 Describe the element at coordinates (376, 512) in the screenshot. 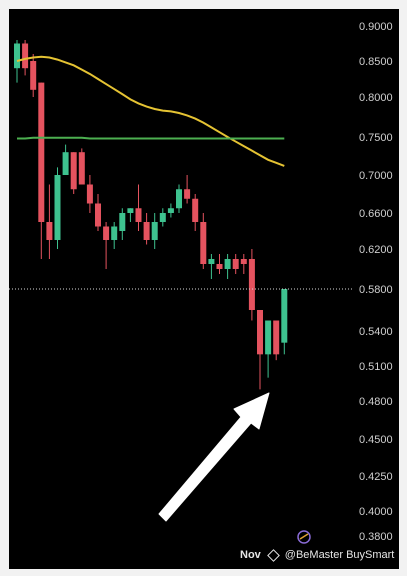

I see `y-tick-label: 0.4000` at that location.